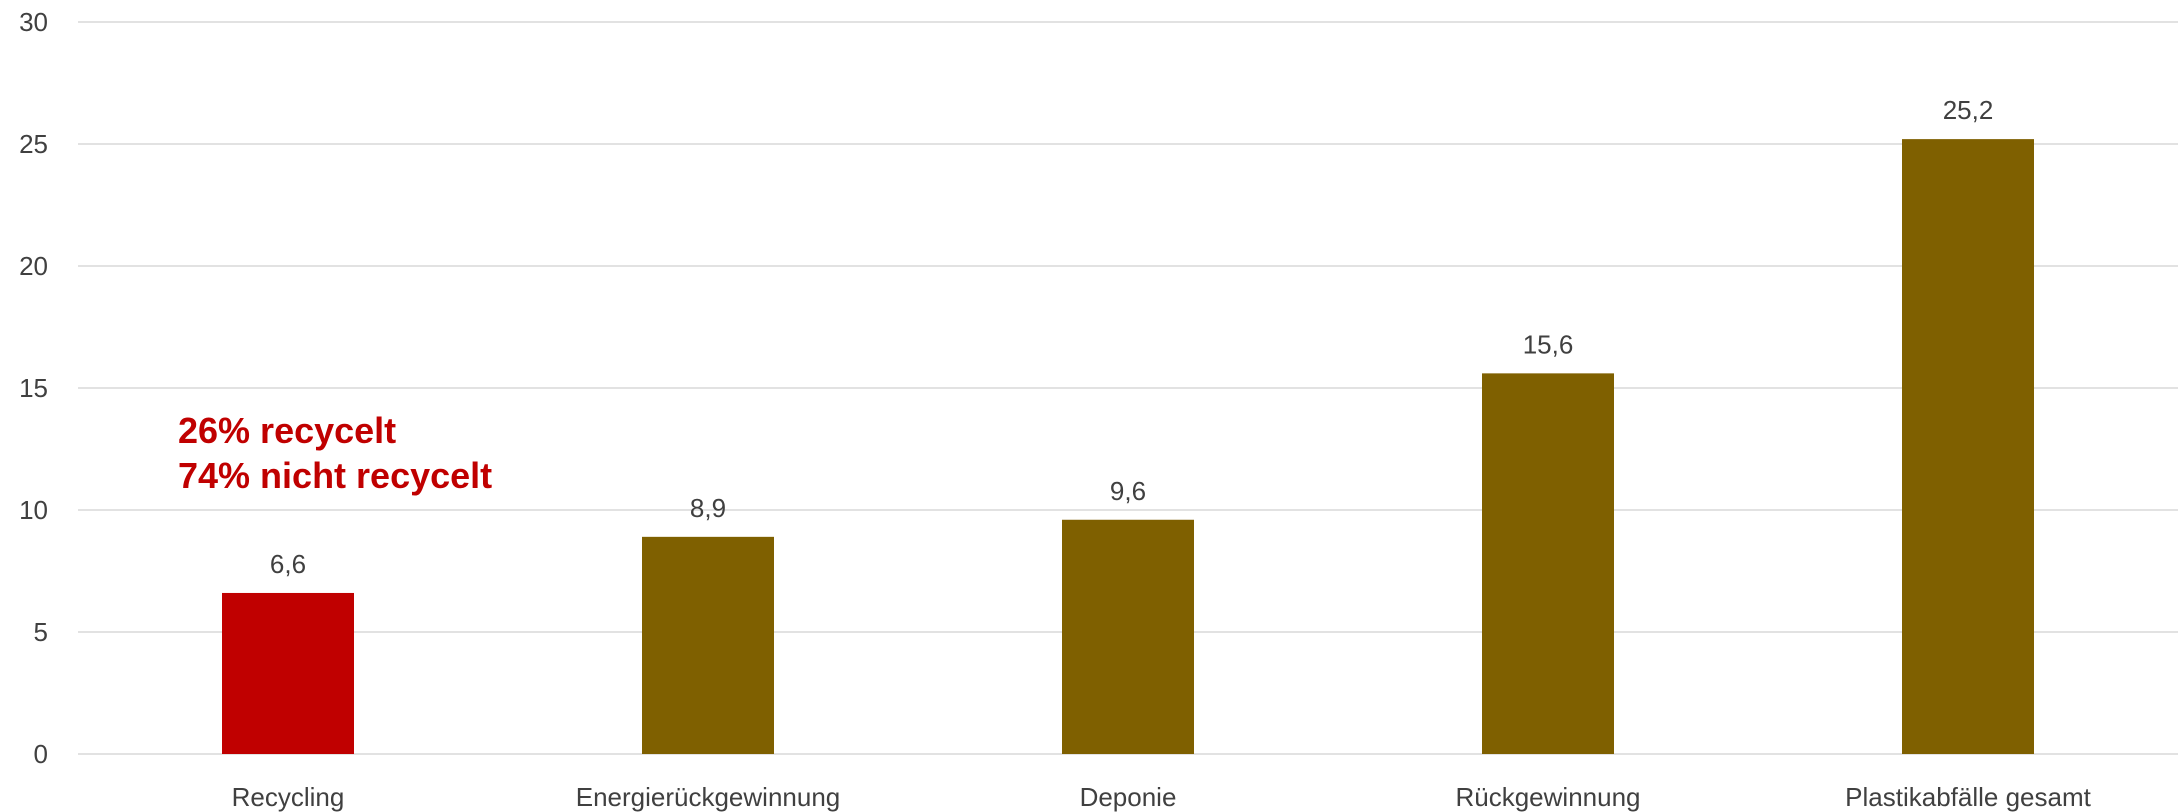 This screenshot has width=2178, height=812. Describe the element at coordinates (33, 266) in the screenshot. I see `y-tick-label: 20` at that location.